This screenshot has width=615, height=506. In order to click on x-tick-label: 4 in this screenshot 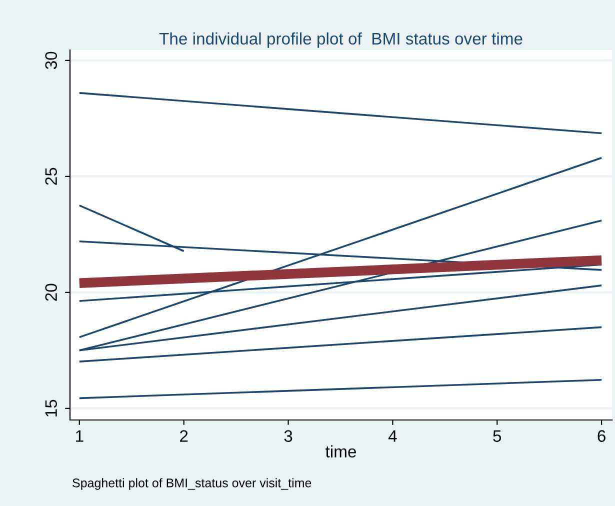, I will do `click(392, 436)`.